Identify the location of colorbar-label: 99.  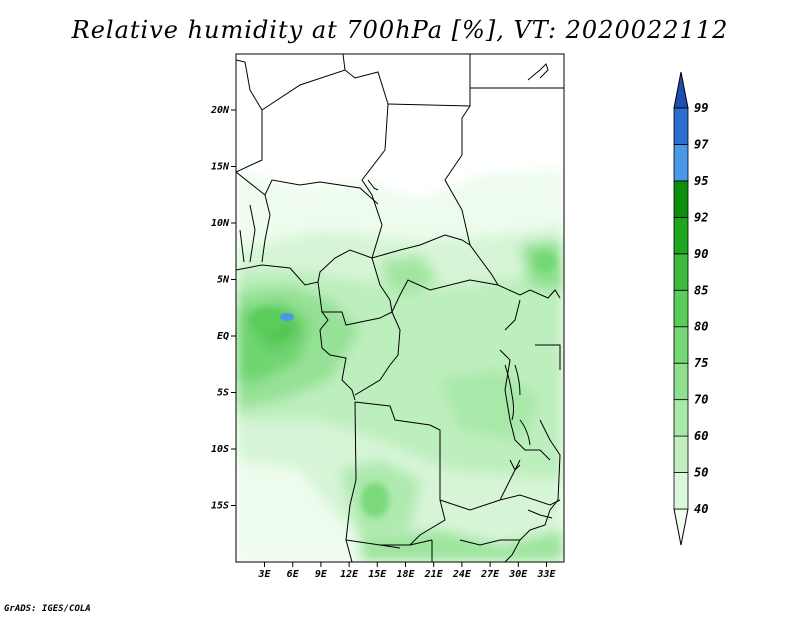
(701, 108).